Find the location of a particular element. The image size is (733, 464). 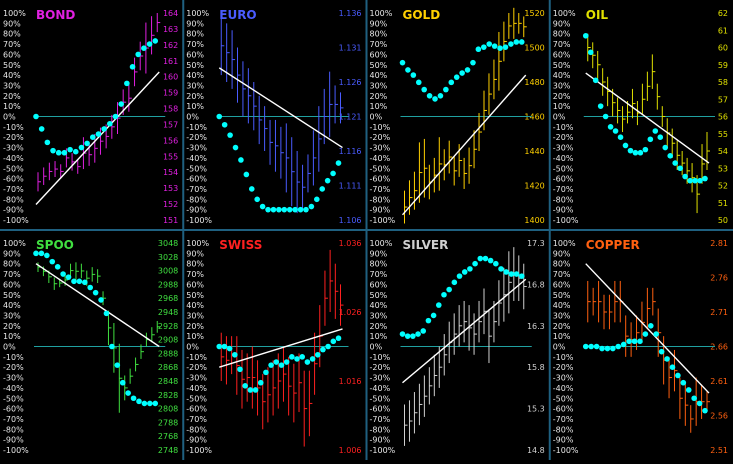

silver-left-tick: -20% is located at coordinates (380, 367).